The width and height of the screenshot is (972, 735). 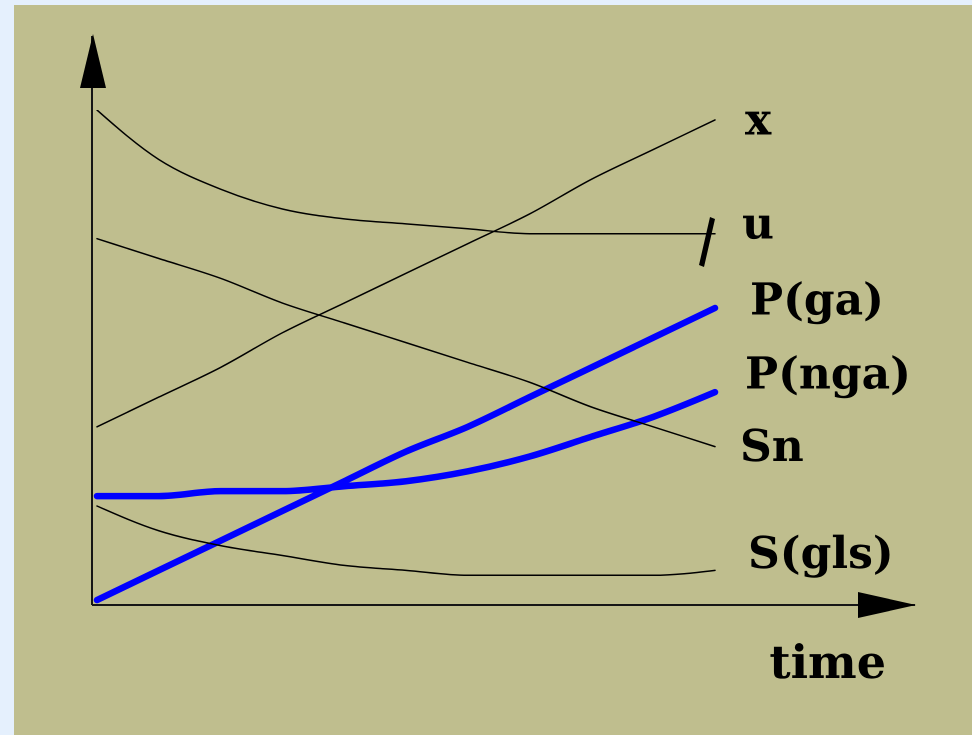 What do you see at coordinates (758, 224) in the screenshot?
I see `legend-label: u` at bounding box center [758, 224].